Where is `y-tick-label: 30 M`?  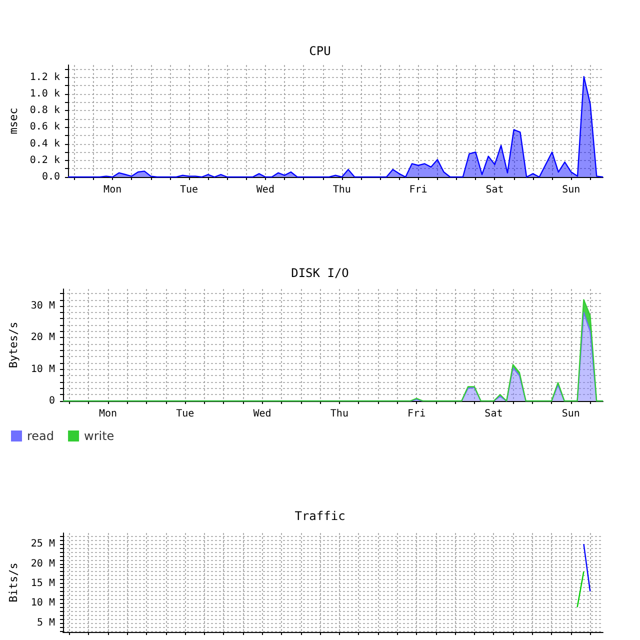
y-tick-label: 30 M is located at coordinates (42, 306).